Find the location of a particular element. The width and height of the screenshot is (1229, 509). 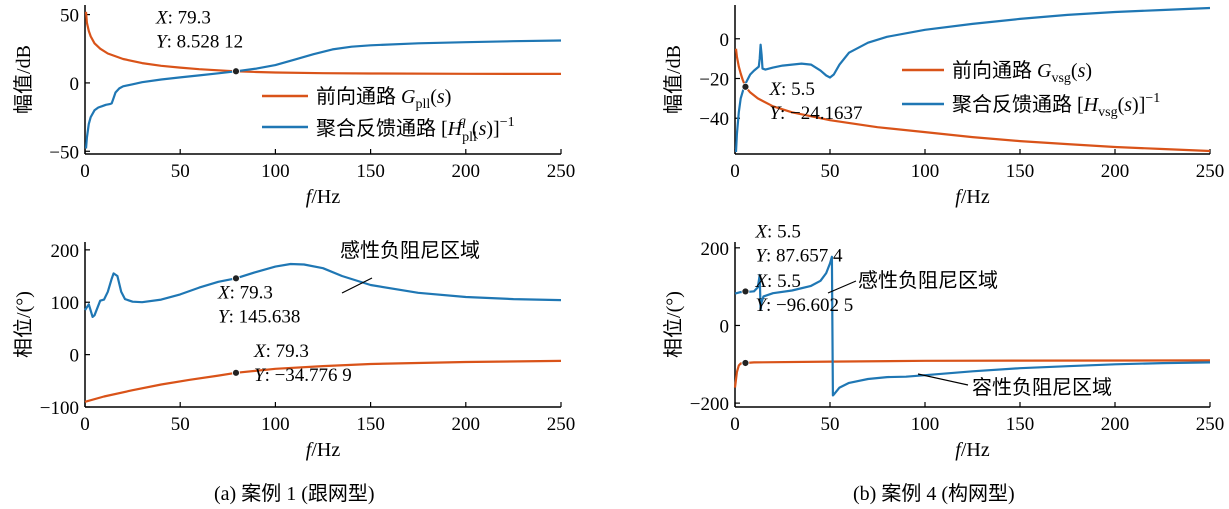

y-tick-label: −100 is located at coordinates (59, 408).